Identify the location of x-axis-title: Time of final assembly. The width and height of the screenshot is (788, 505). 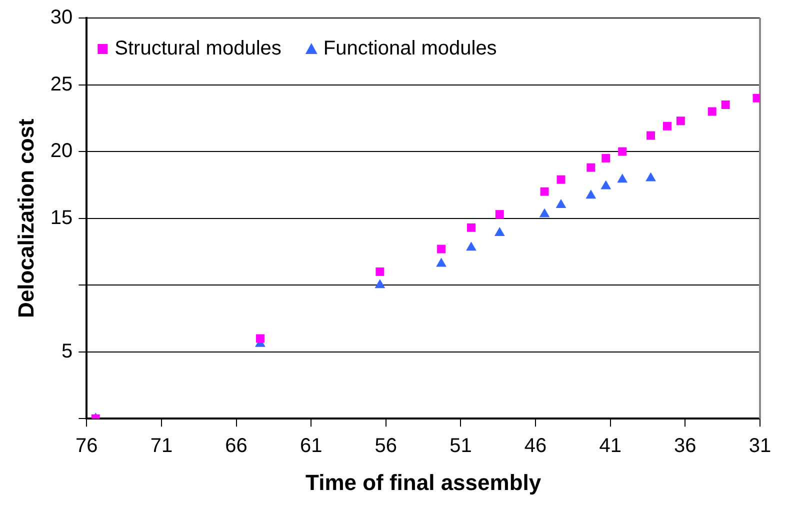
(424, 482).